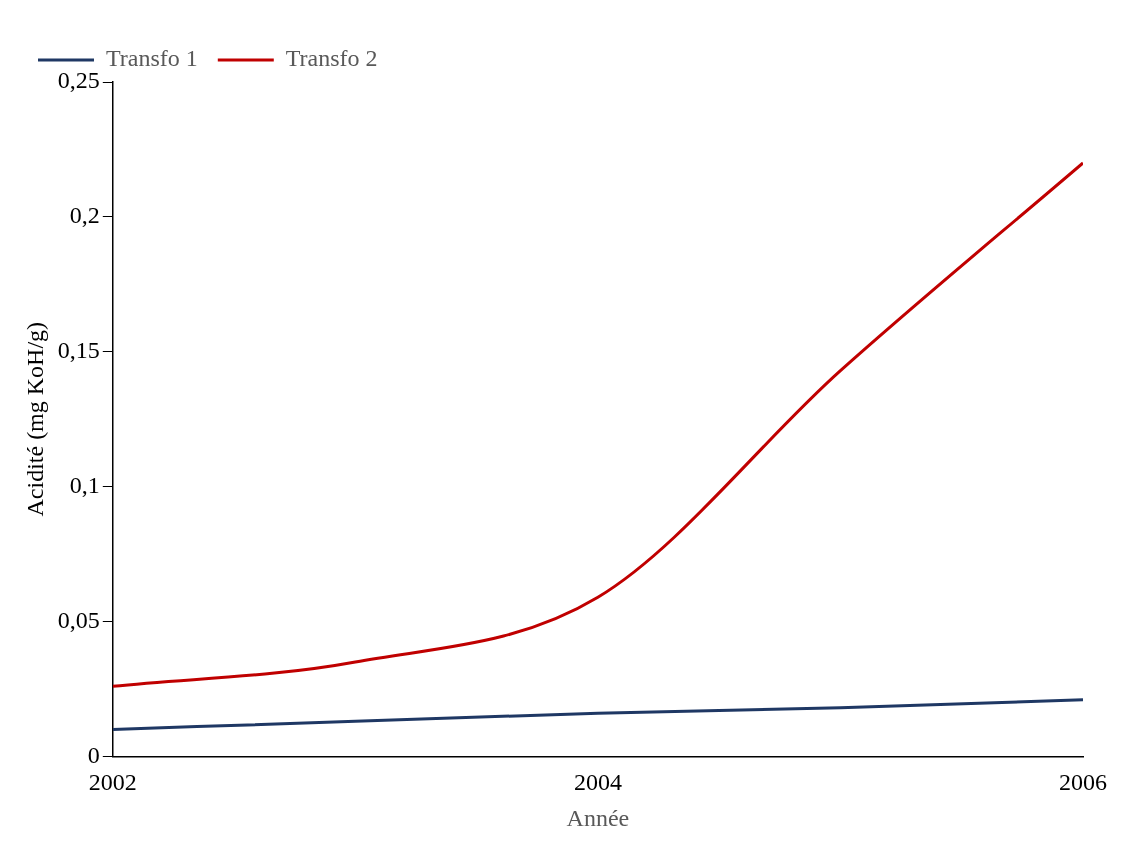 This screenshot has width=1125, height=850. What do you see at coordinates (112, 782) in the screenshot?
I see `x-tick-label: 2002` at bounding box center [112, 782].